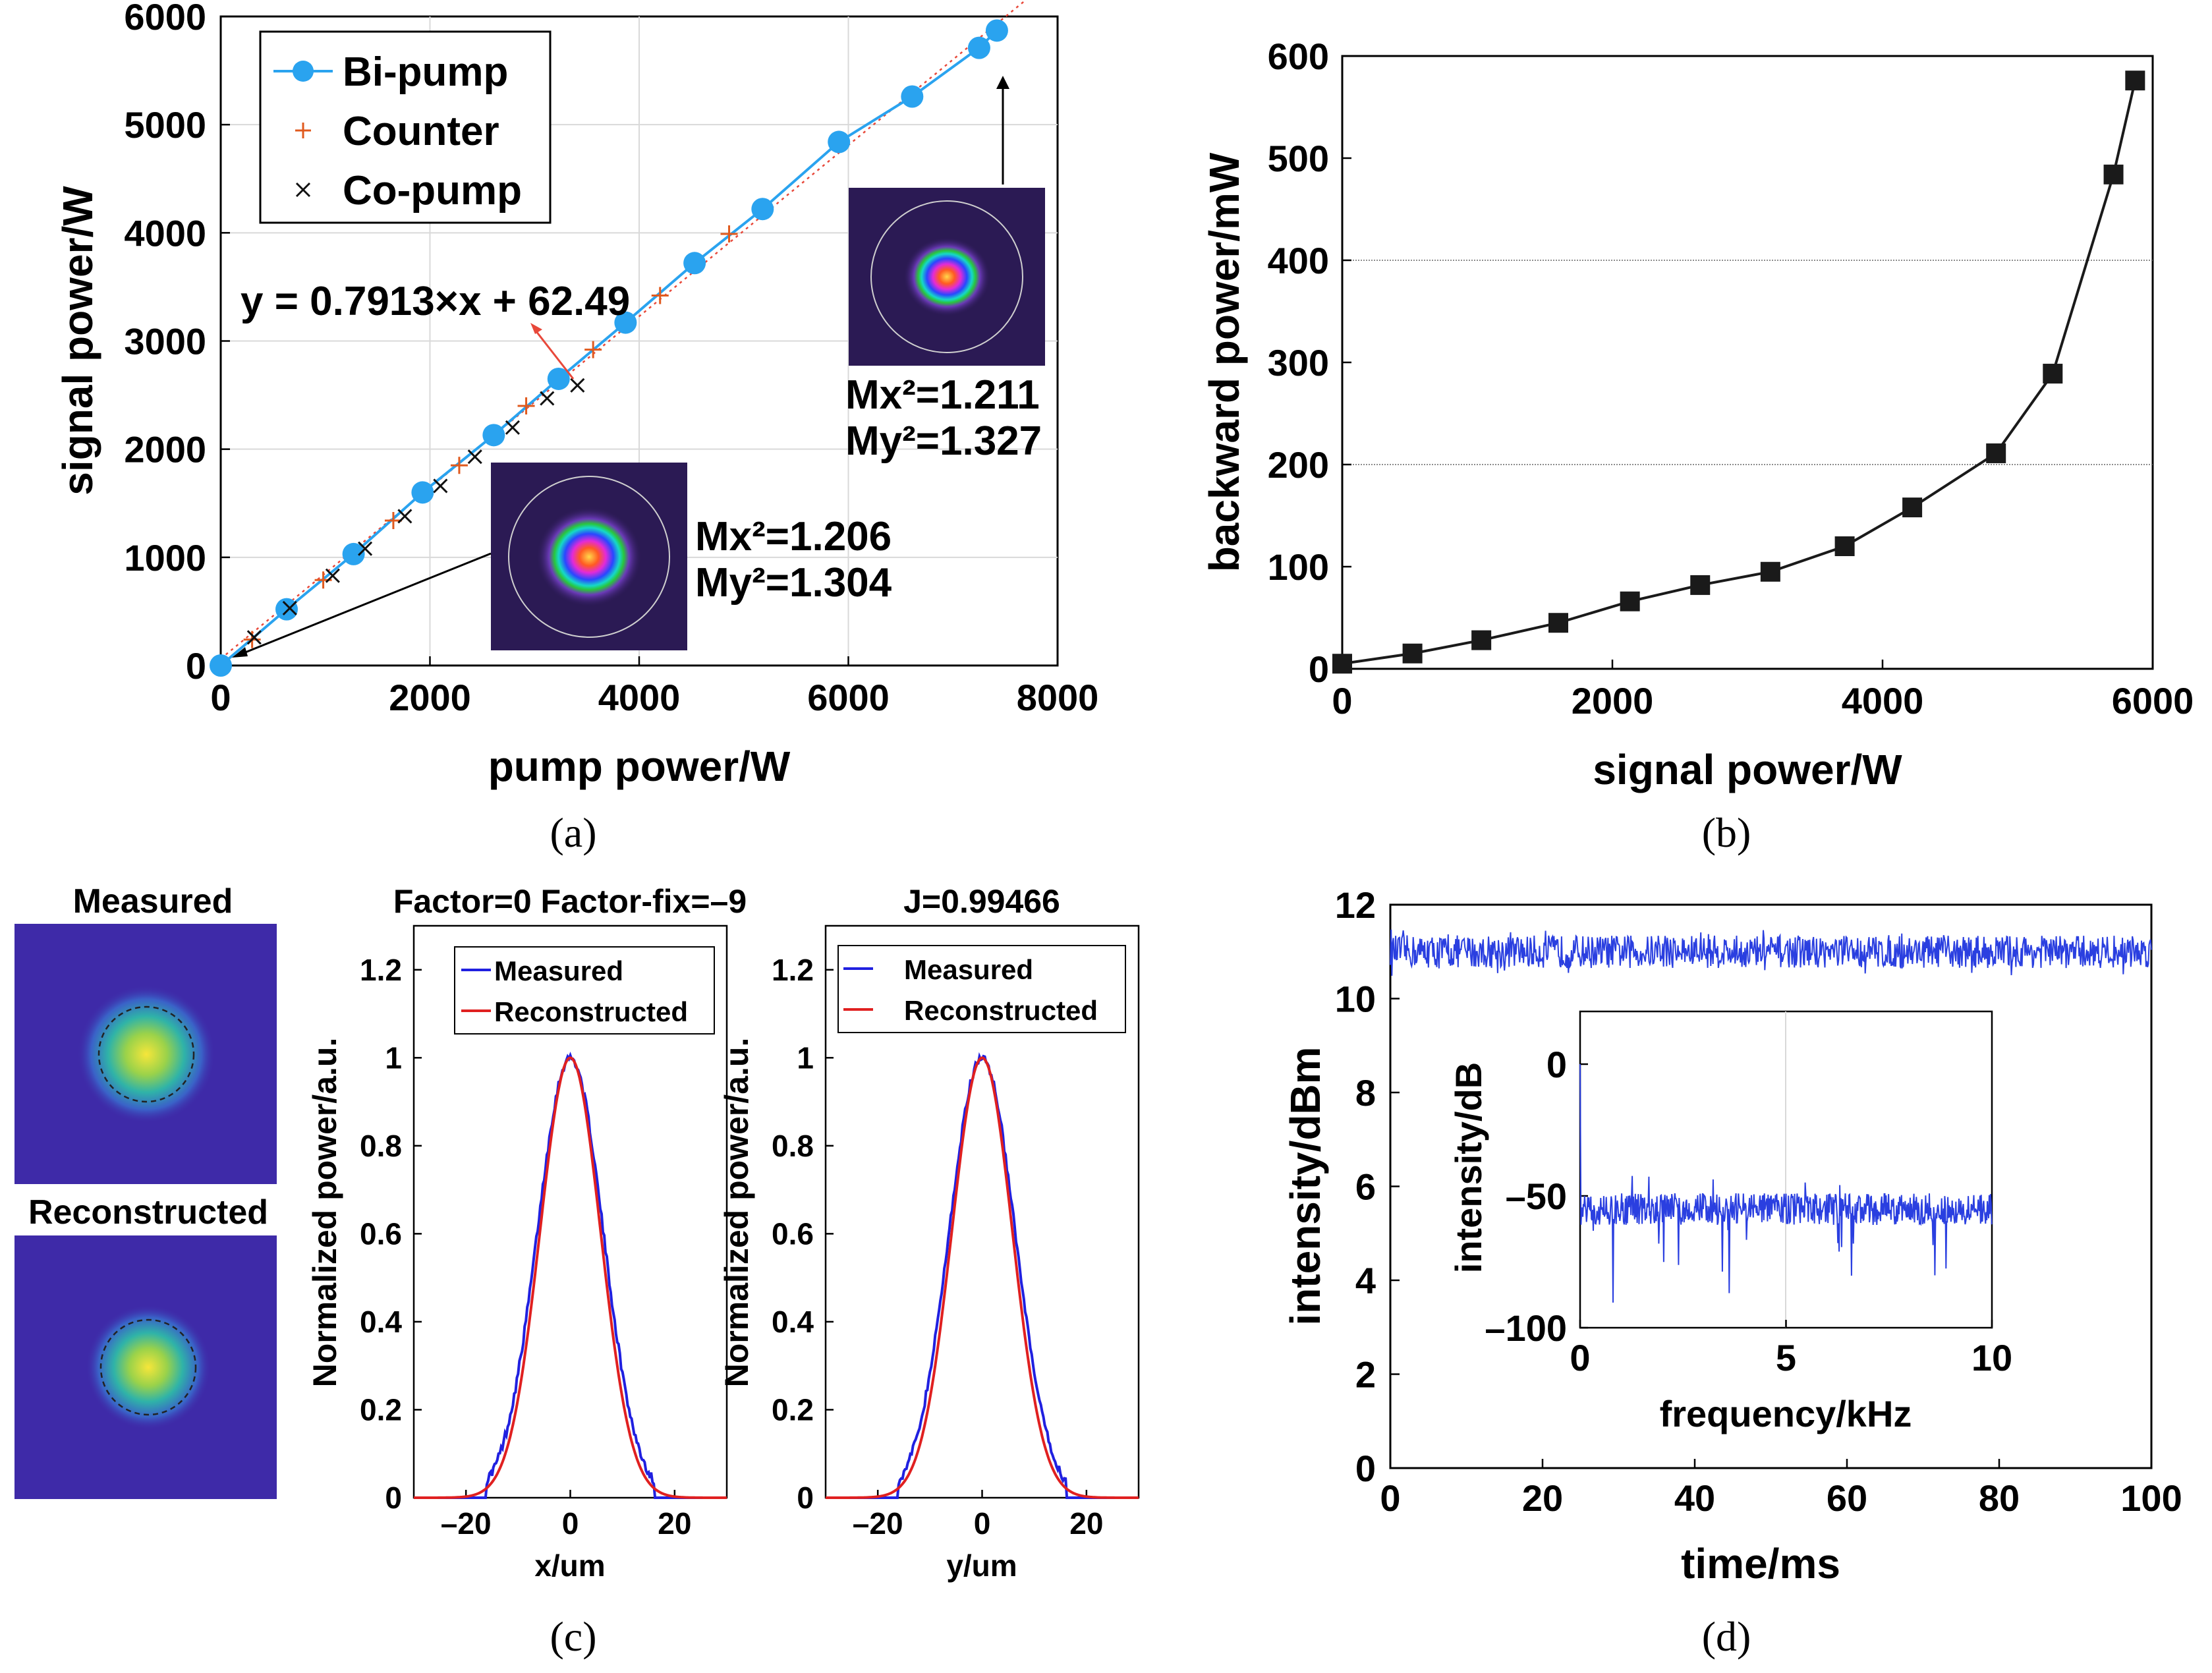 This screenshot has width=2212, height=1673. Describe the element at coordinates (793, 1146) in the screenshot. I see `y-tick-label-c: 0.8` at that location.